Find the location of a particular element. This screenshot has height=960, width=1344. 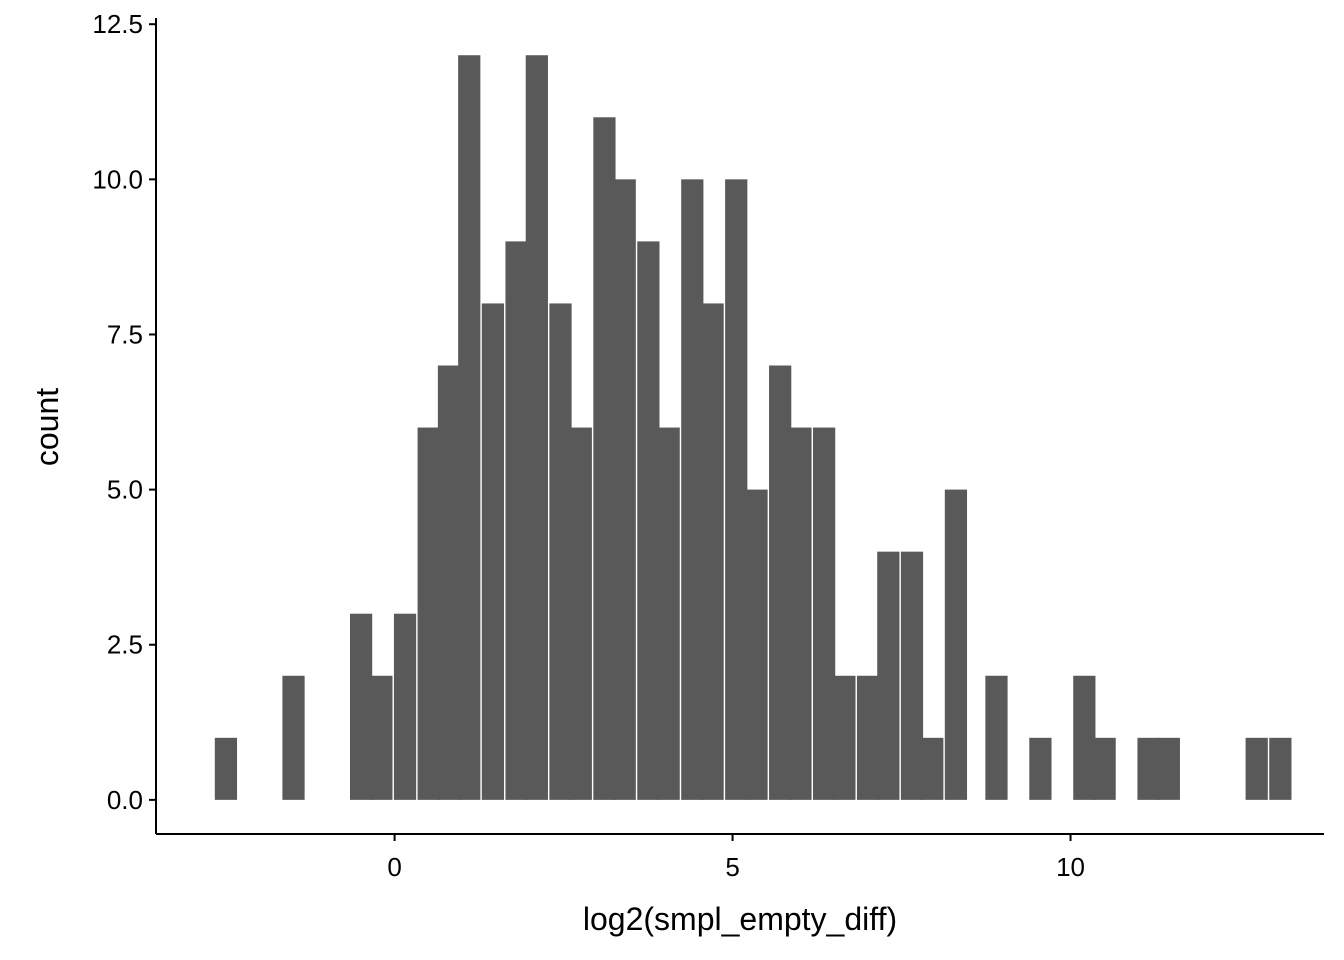

y-tick-label: 10.0 is located at coordinates (117, 179).